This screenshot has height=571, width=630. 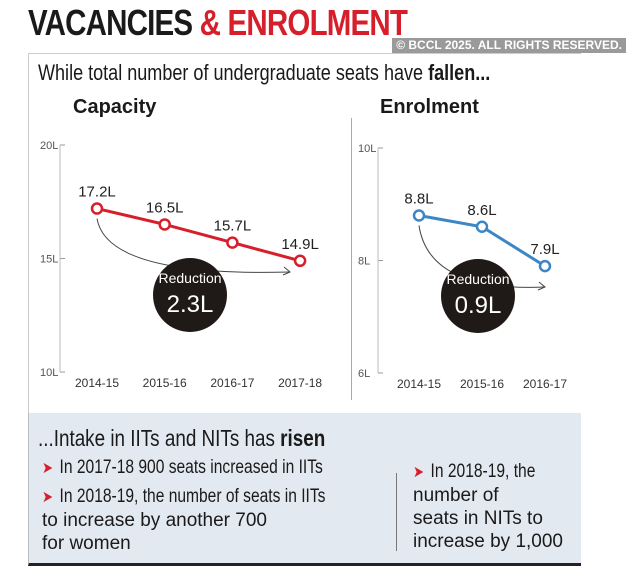 I want to click on intake-heading: ...Intake in IITs and NITs has risen, so click(x=182, y=438).